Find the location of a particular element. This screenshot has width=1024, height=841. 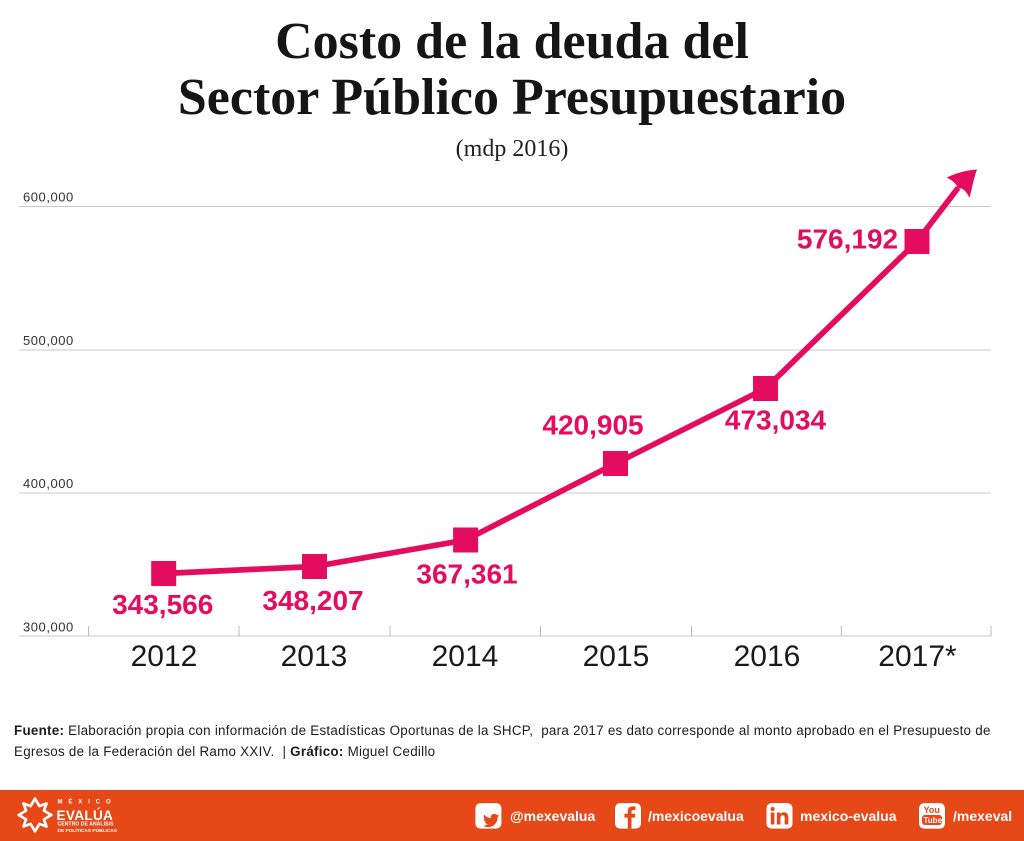

svg-text: MÉXICO is located at coordinates (87, 802).